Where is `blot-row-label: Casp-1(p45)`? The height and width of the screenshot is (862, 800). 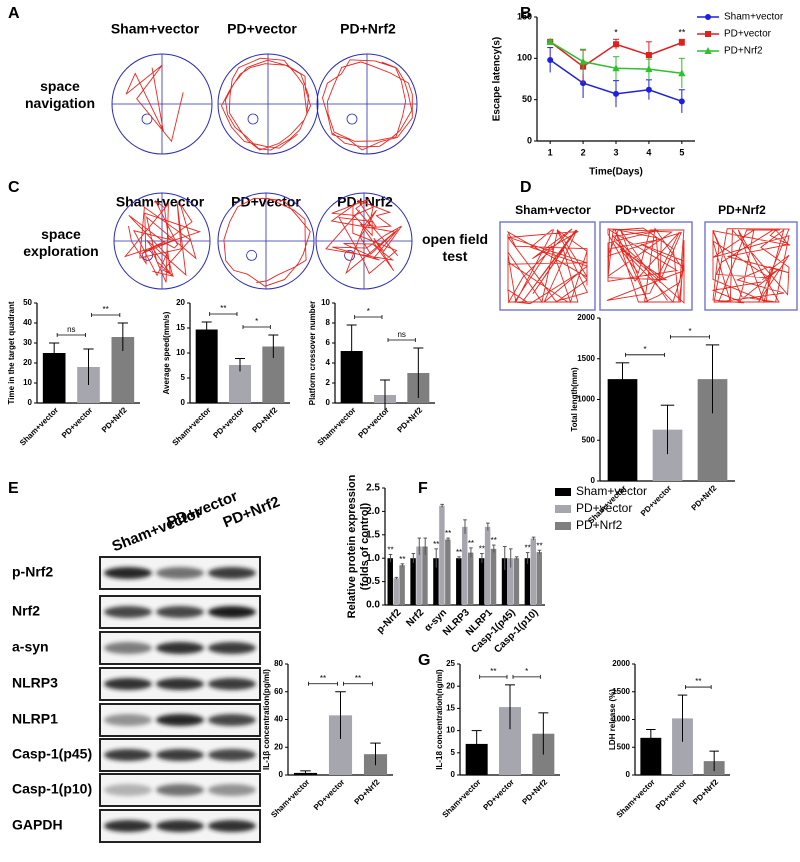 blot-row-label: Casp-1(p45) is located at coordinates (52, 754).